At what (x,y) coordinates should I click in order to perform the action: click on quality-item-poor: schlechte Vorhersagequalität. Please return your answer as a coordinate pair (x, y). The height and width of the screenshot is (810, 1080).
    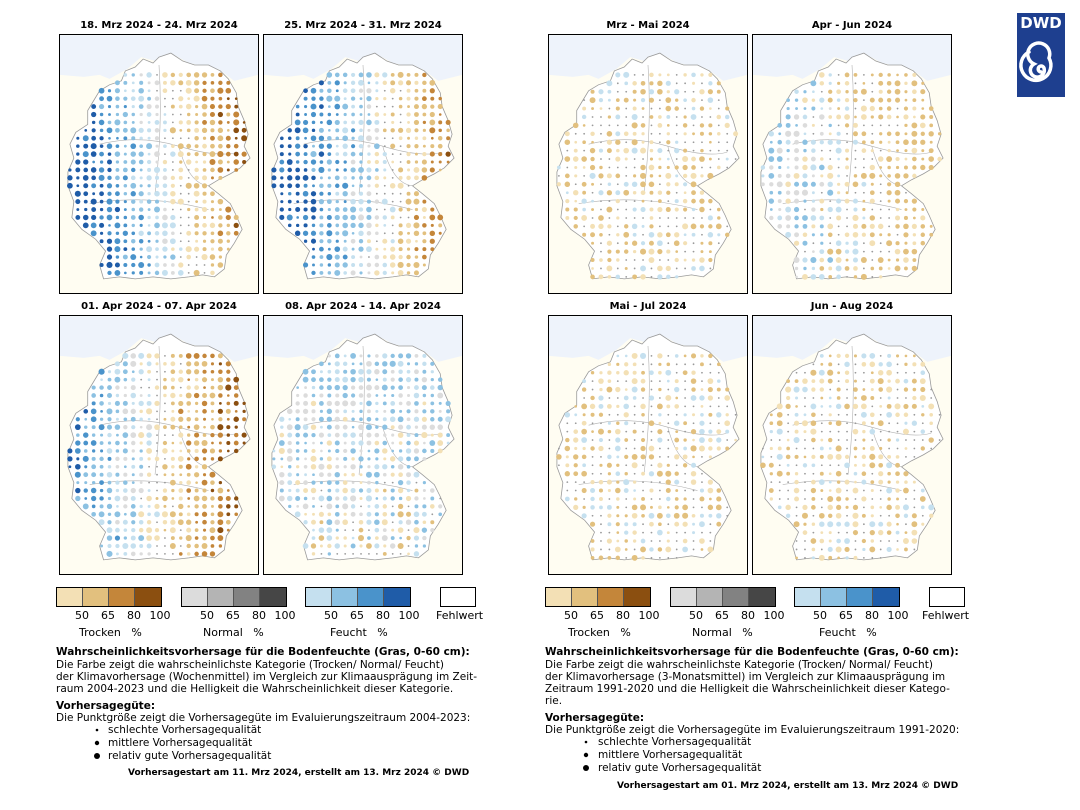
    Looking at the image, I should click on (185, 730).